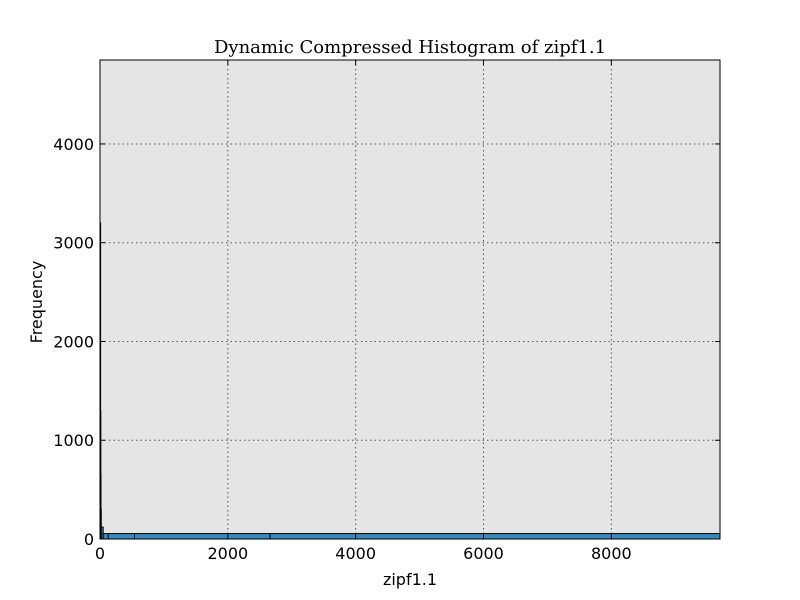 The width and height of the screenshot is (800, 600). Describe the element at coordinates (36, 302) in the screenshot. I see `y-axis-label: Frequency` at that location.